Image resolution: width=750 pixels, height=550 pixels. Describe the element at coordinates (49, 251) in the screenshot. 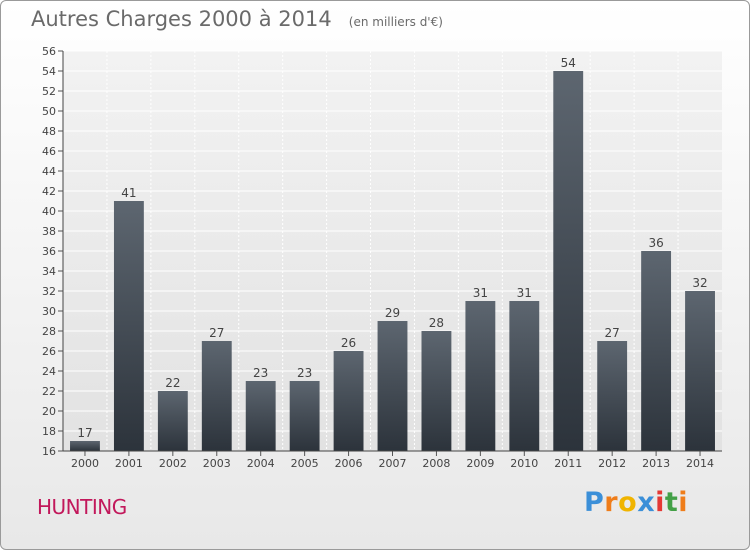

I see `y-tick-label: 36` at that location.